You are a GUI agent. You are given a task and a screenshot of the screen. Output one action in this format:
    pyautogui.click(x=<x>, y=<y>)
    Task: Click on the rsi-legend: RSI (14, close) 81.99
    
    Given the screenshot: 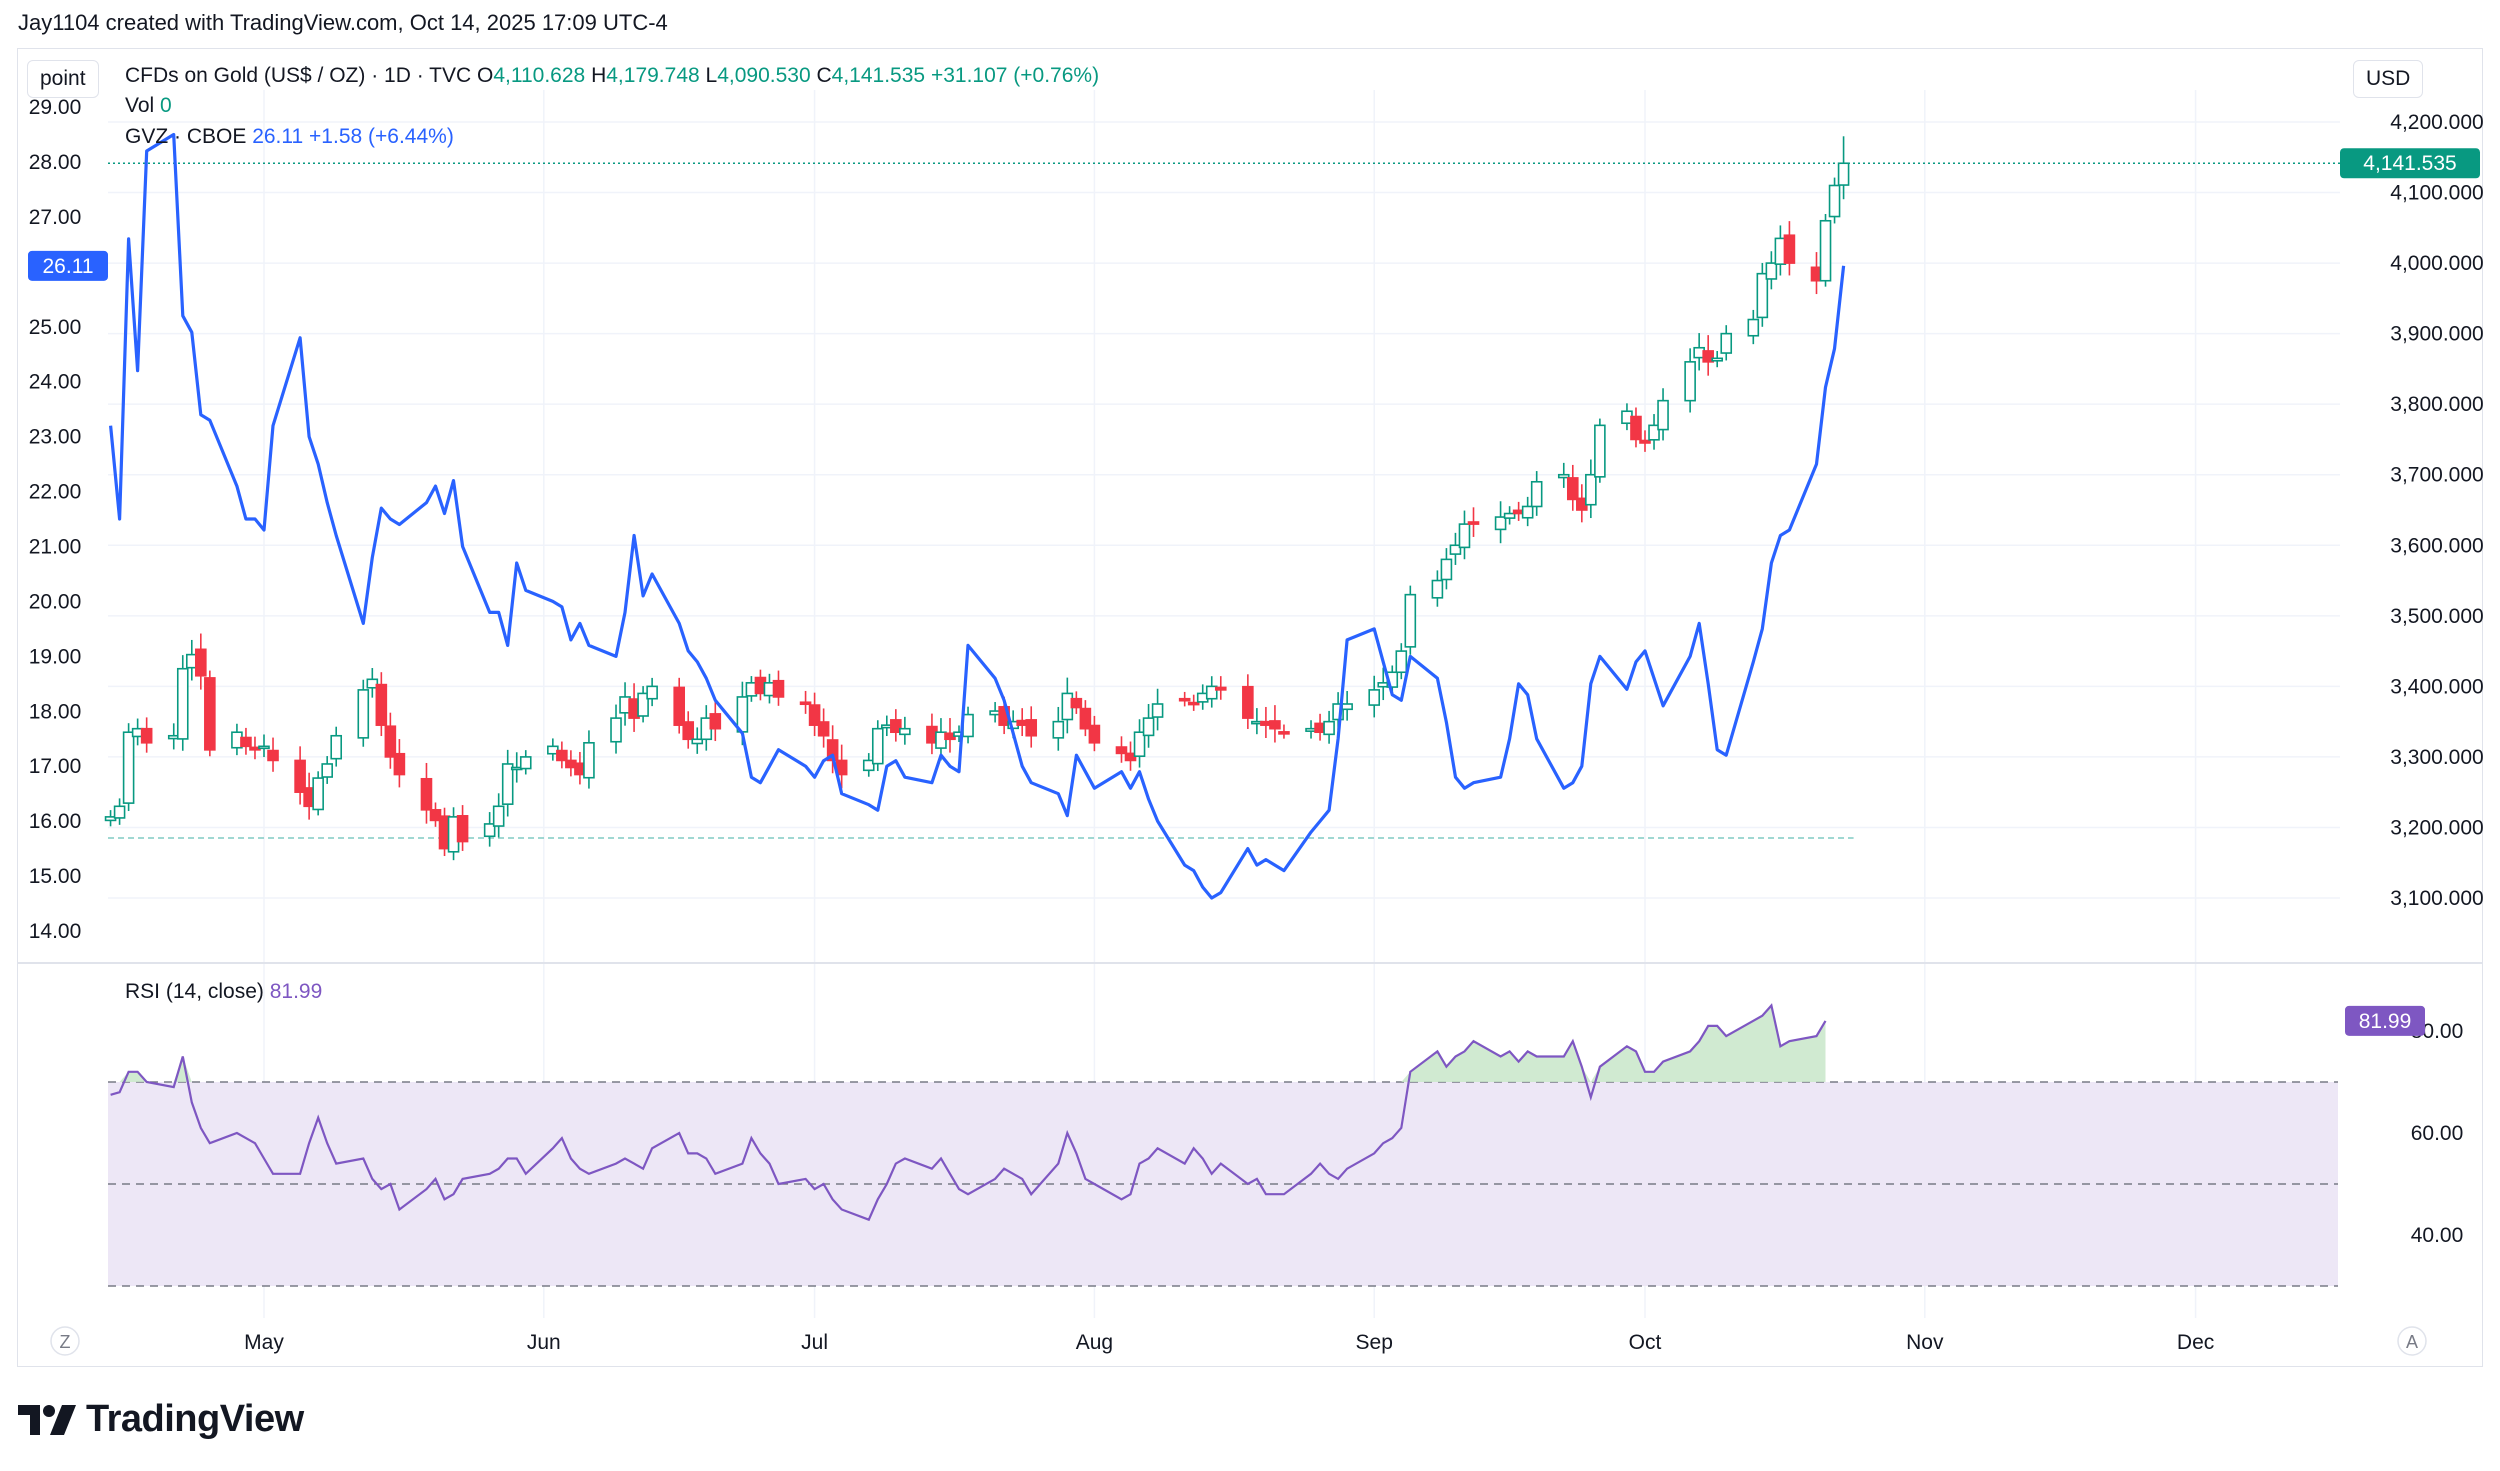 What is the action you would take?
    pyautogui.click(x=223, y=992)
    